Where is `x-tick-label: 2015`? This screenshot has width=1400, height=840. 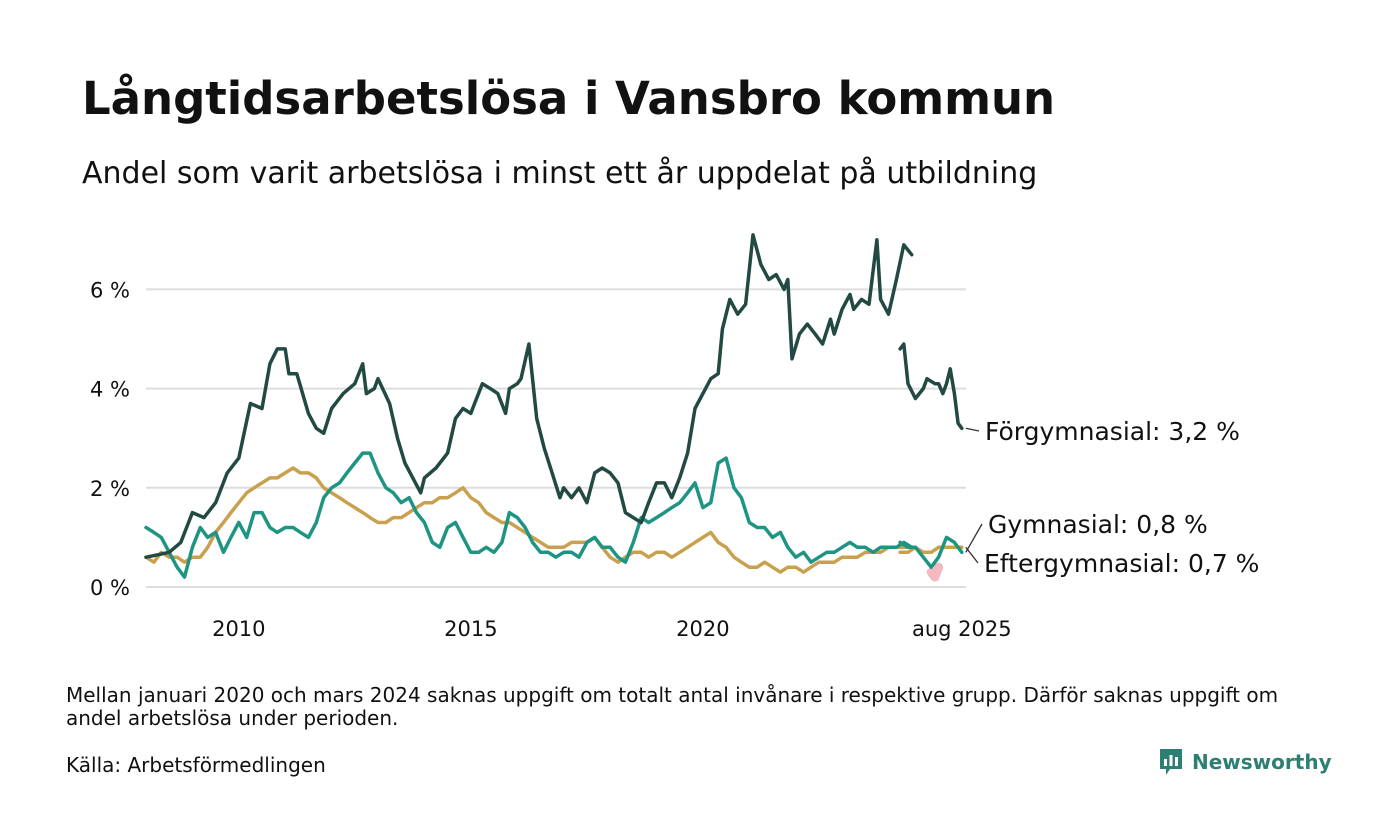
x-tick-label: 2015 is located at coordinates (470, 629).